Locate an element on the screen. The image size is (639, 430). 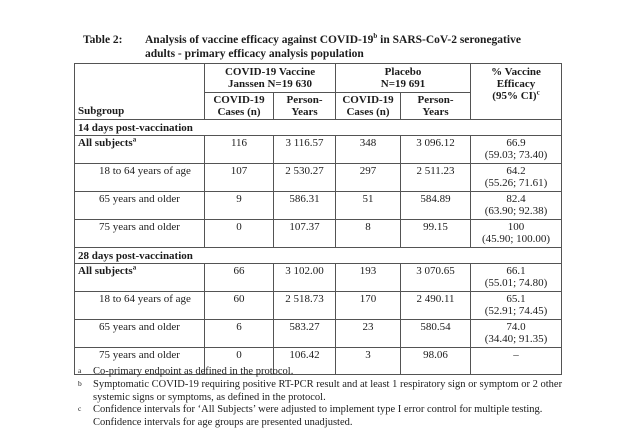
vaccine-cases-line1: COVID-19 is located at coordinates (239, 100).